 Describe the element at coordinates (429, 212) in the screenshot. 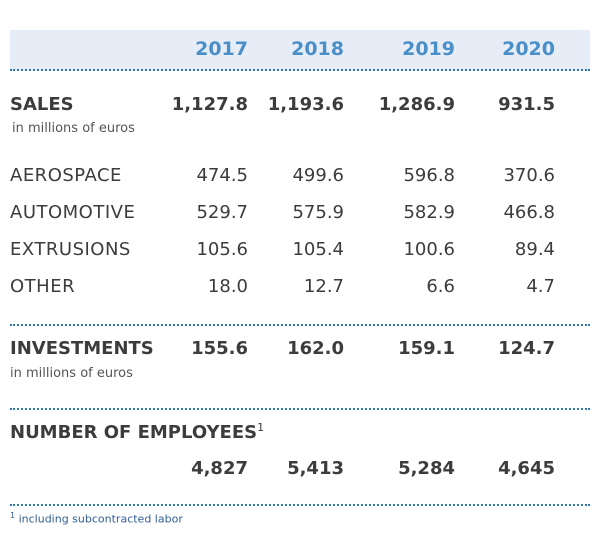

I see `automotive-value-2019: 582.9` at that location.